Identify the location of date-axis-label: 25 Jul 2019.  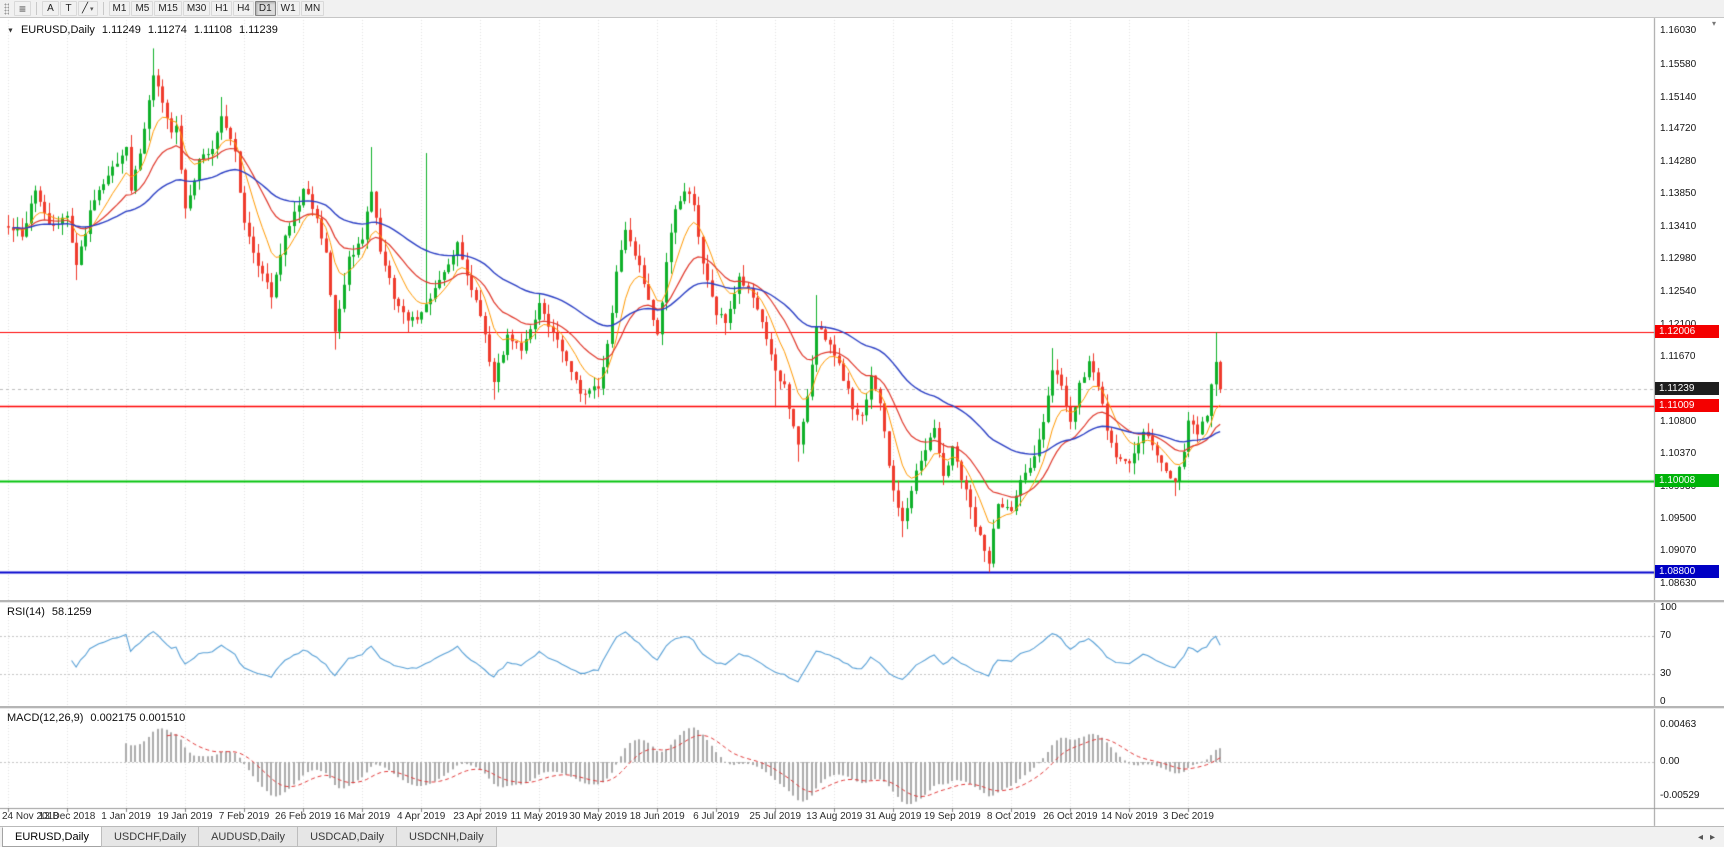
(775, 816).